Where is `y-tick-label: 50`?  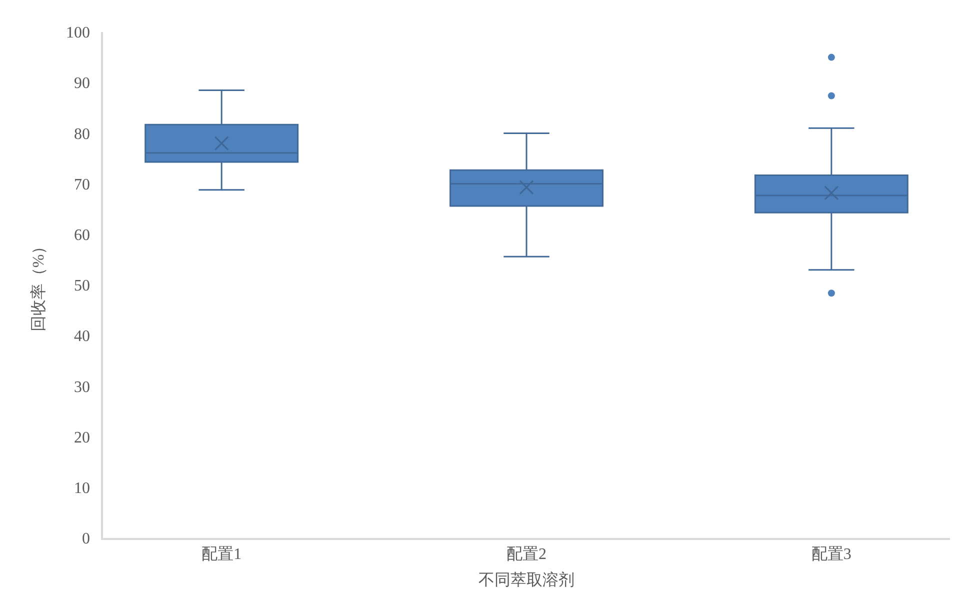 y-tick-label: 50 is located at coordinates (82, 286).